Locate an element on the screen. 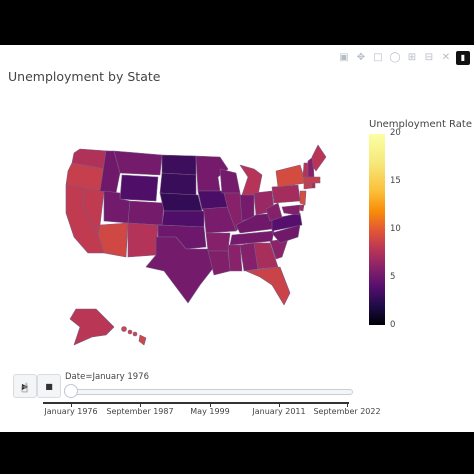 This screenshot has width=474, height=474. slider-tick-label: September 2022 is located at coordinates (347, 411).